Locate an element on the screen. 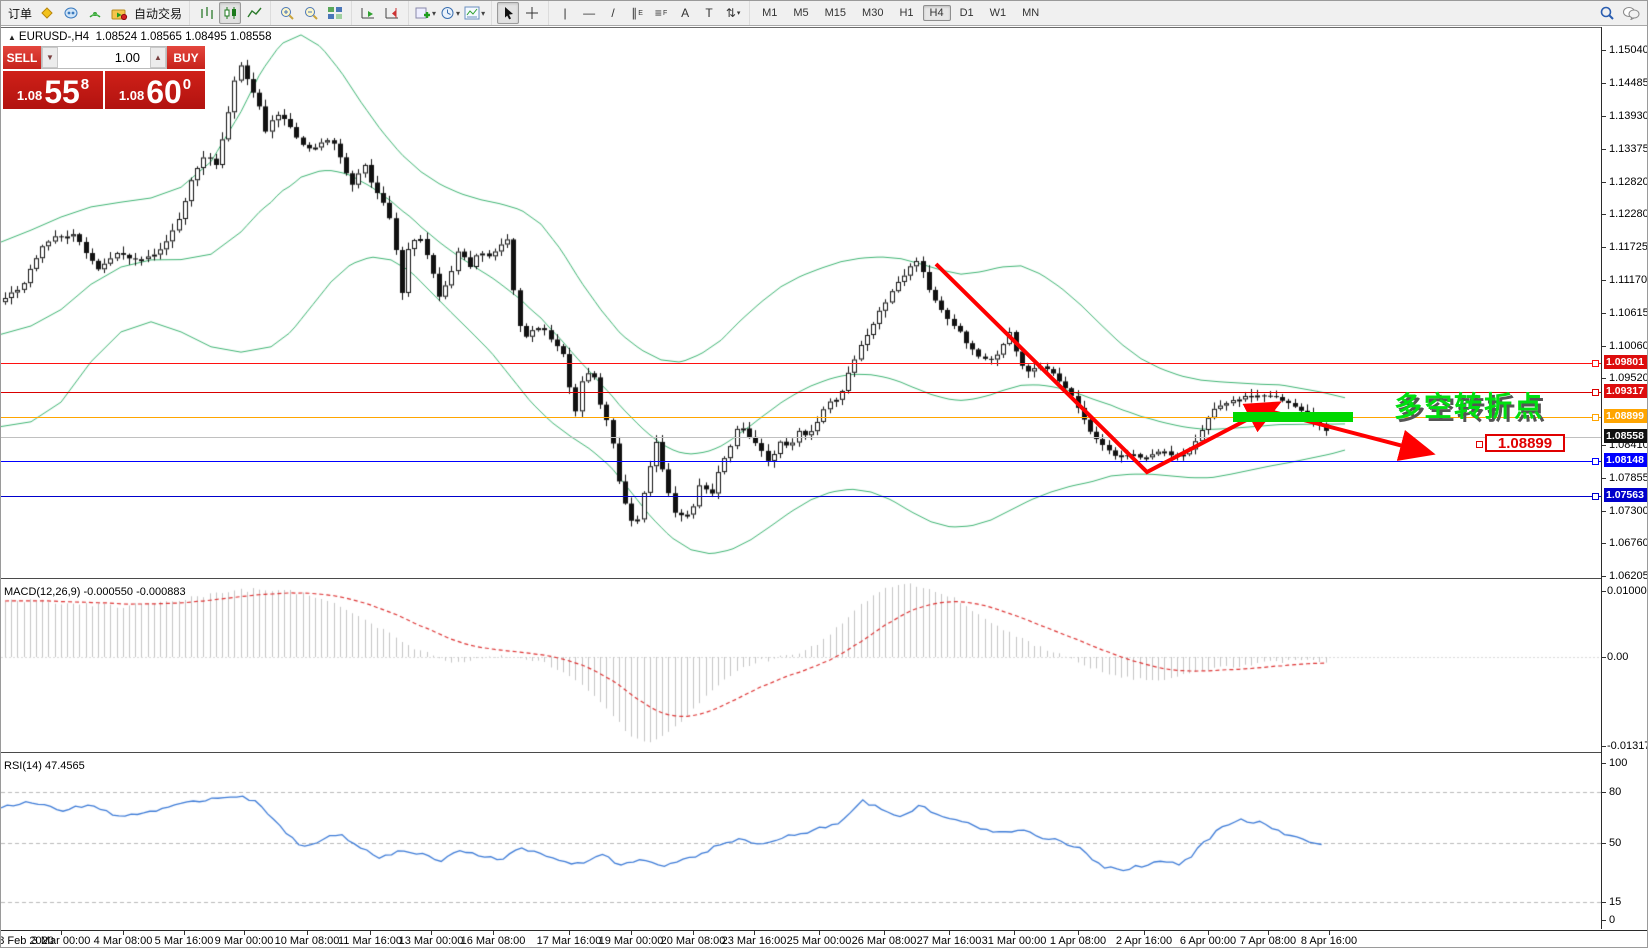 The height and width of the screenshot is (948, 1648). hline-1.07563 is located at coordinates (801, 496).